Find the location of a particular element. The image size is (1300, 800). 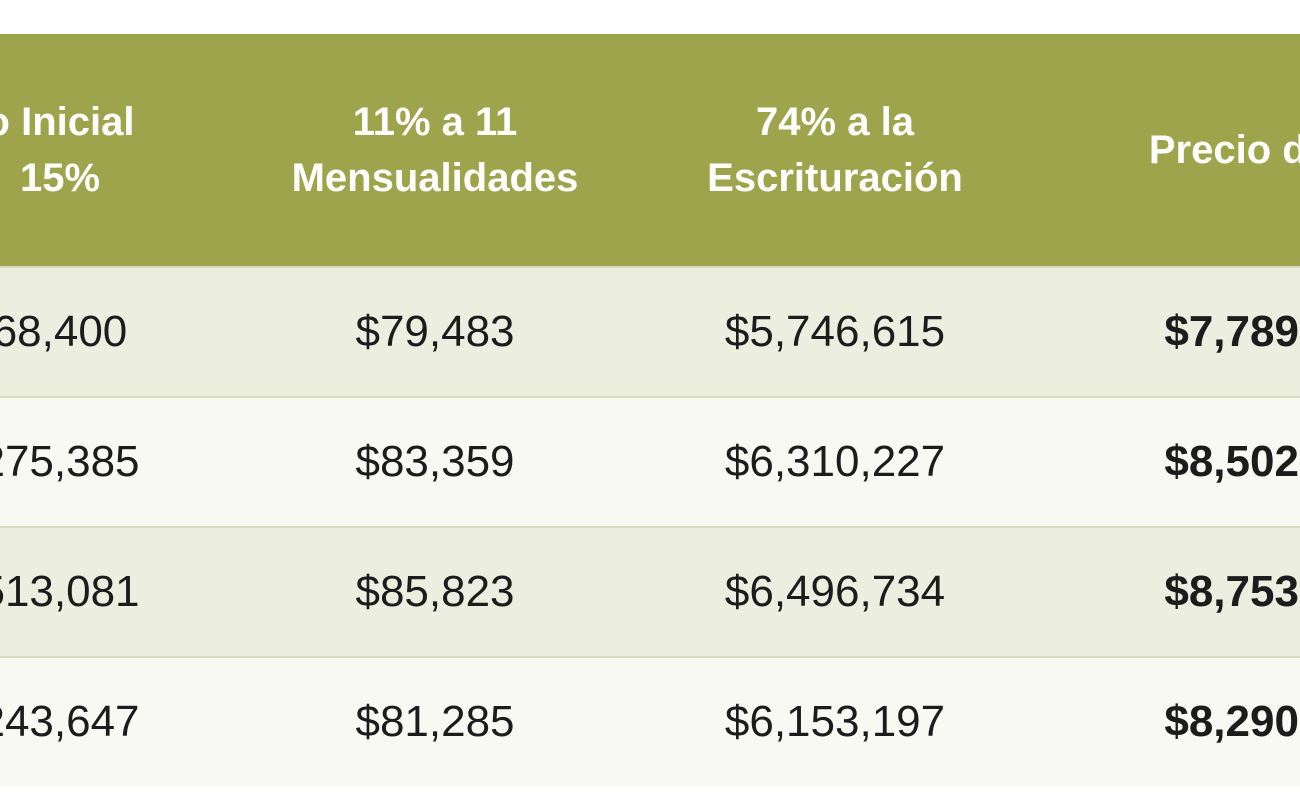

cell-enganche: 243,647 is located at coordinates (70, 721).